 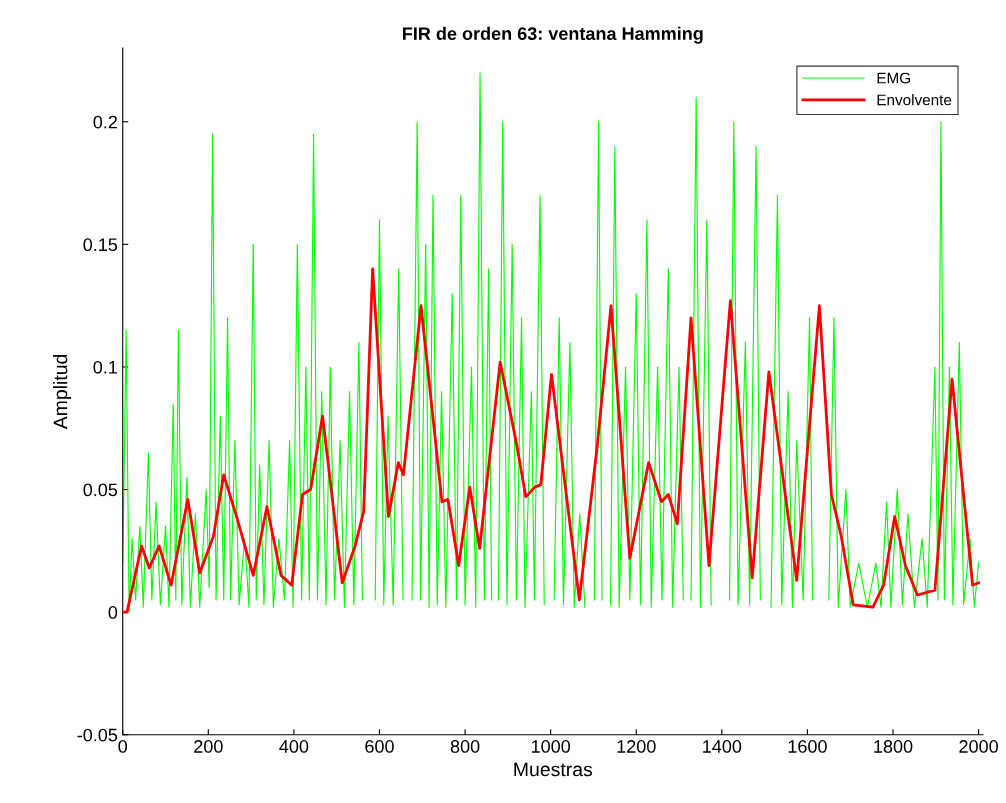 I want to click on y-tick-label: 0, so click(x=113, y=612).